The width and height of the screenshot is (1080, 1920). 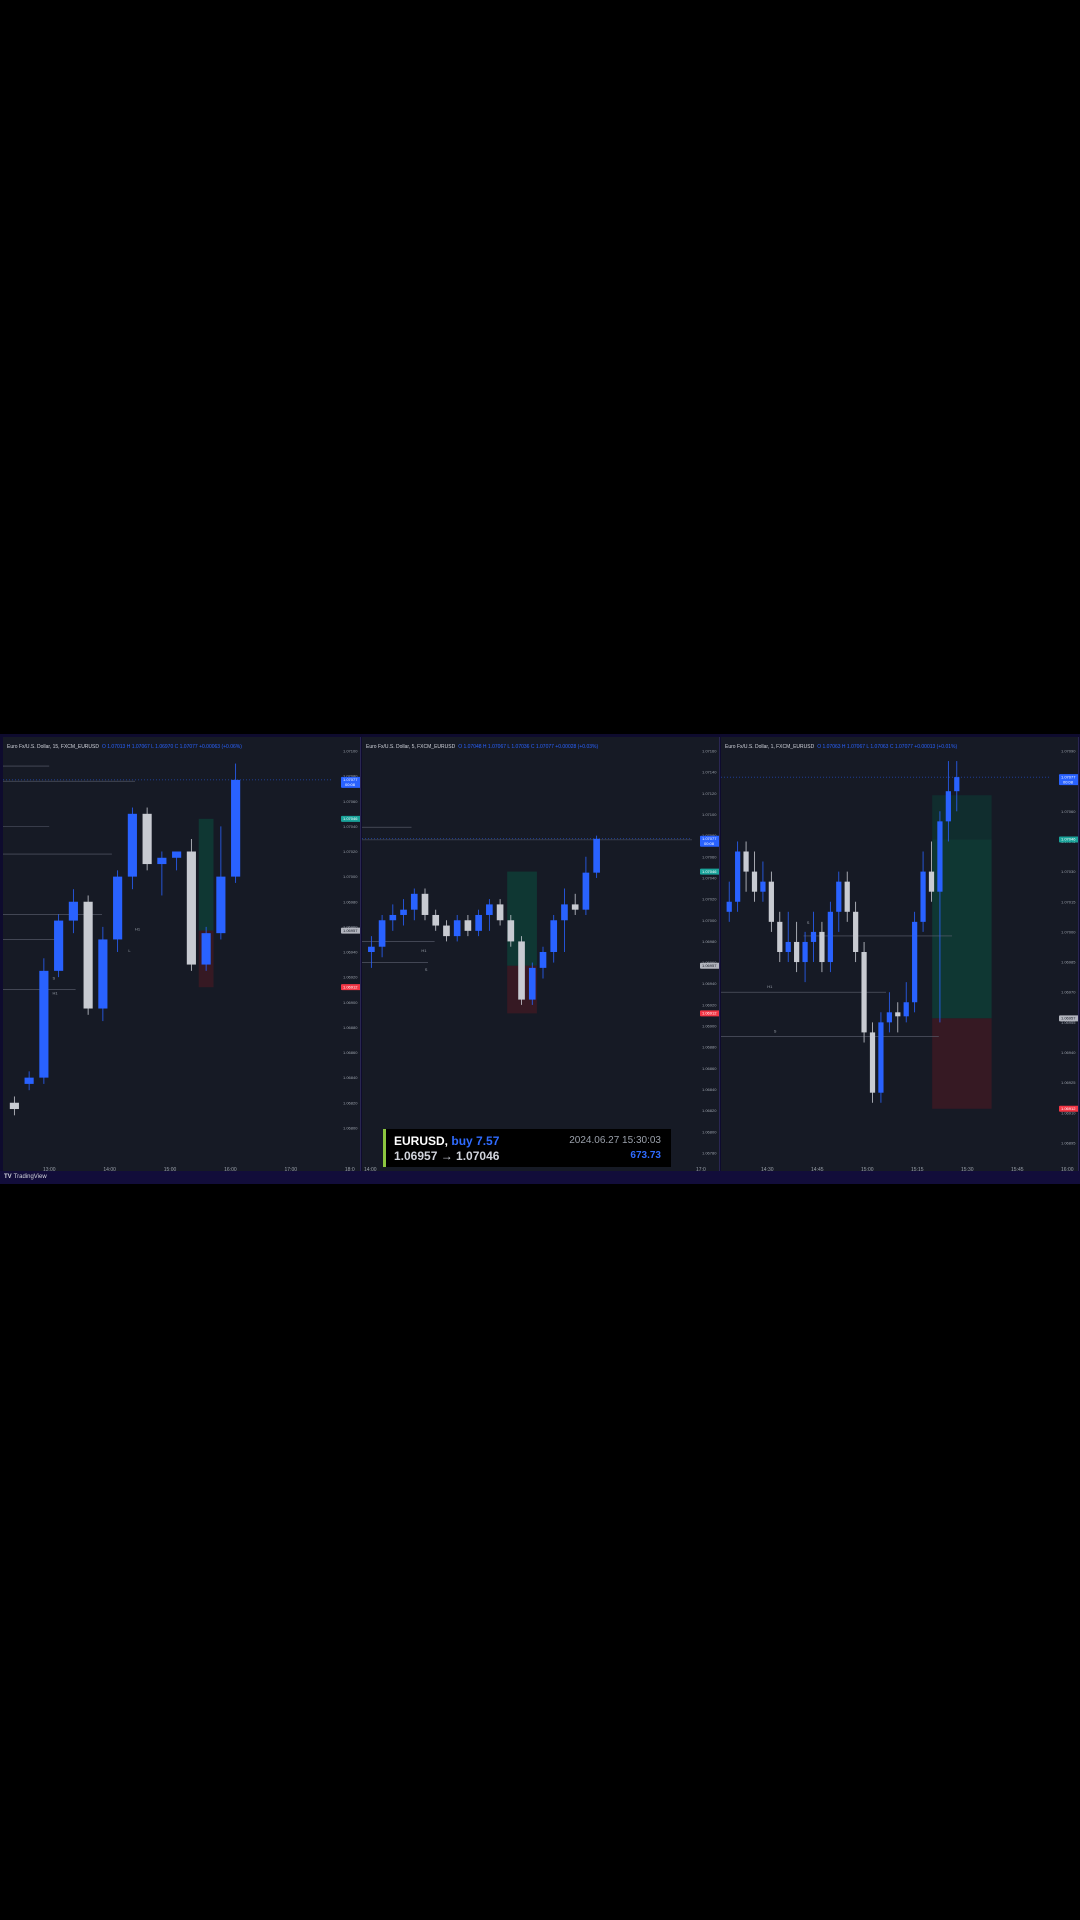 I want to click on y-tick-label: 1.07140, so click(x=709, y=772).